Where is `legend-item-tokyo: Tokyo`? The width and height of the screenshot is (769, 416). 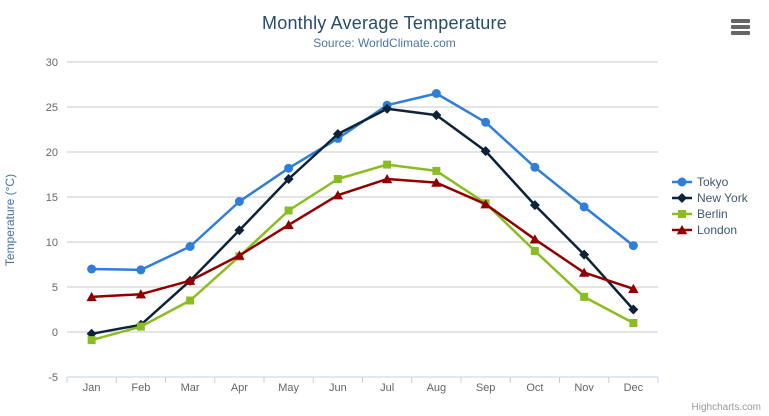 legend-item-tokyo: Tokyo is located at coordinates (710, 182).